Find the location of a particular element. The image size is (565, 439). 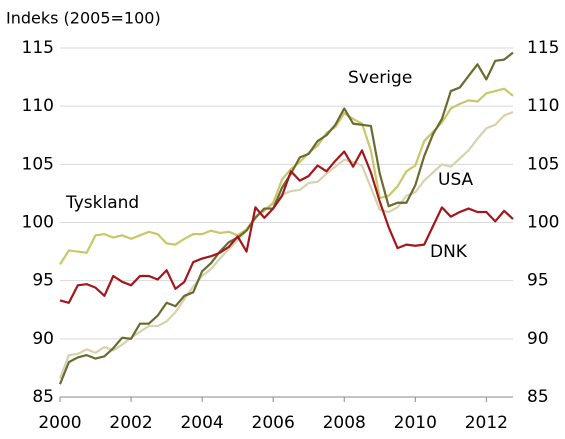

x-tick-label: 2000 is located at coordinates (59, 423).